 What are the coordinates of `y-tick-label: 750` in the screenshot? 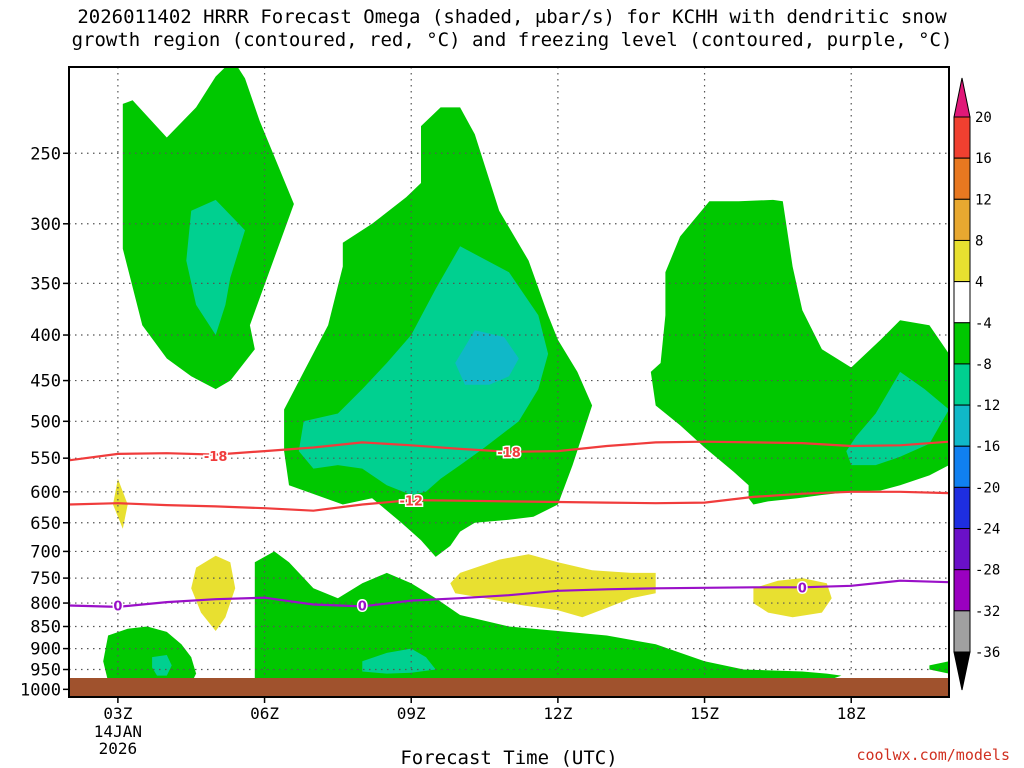 It's located at (45, 579).